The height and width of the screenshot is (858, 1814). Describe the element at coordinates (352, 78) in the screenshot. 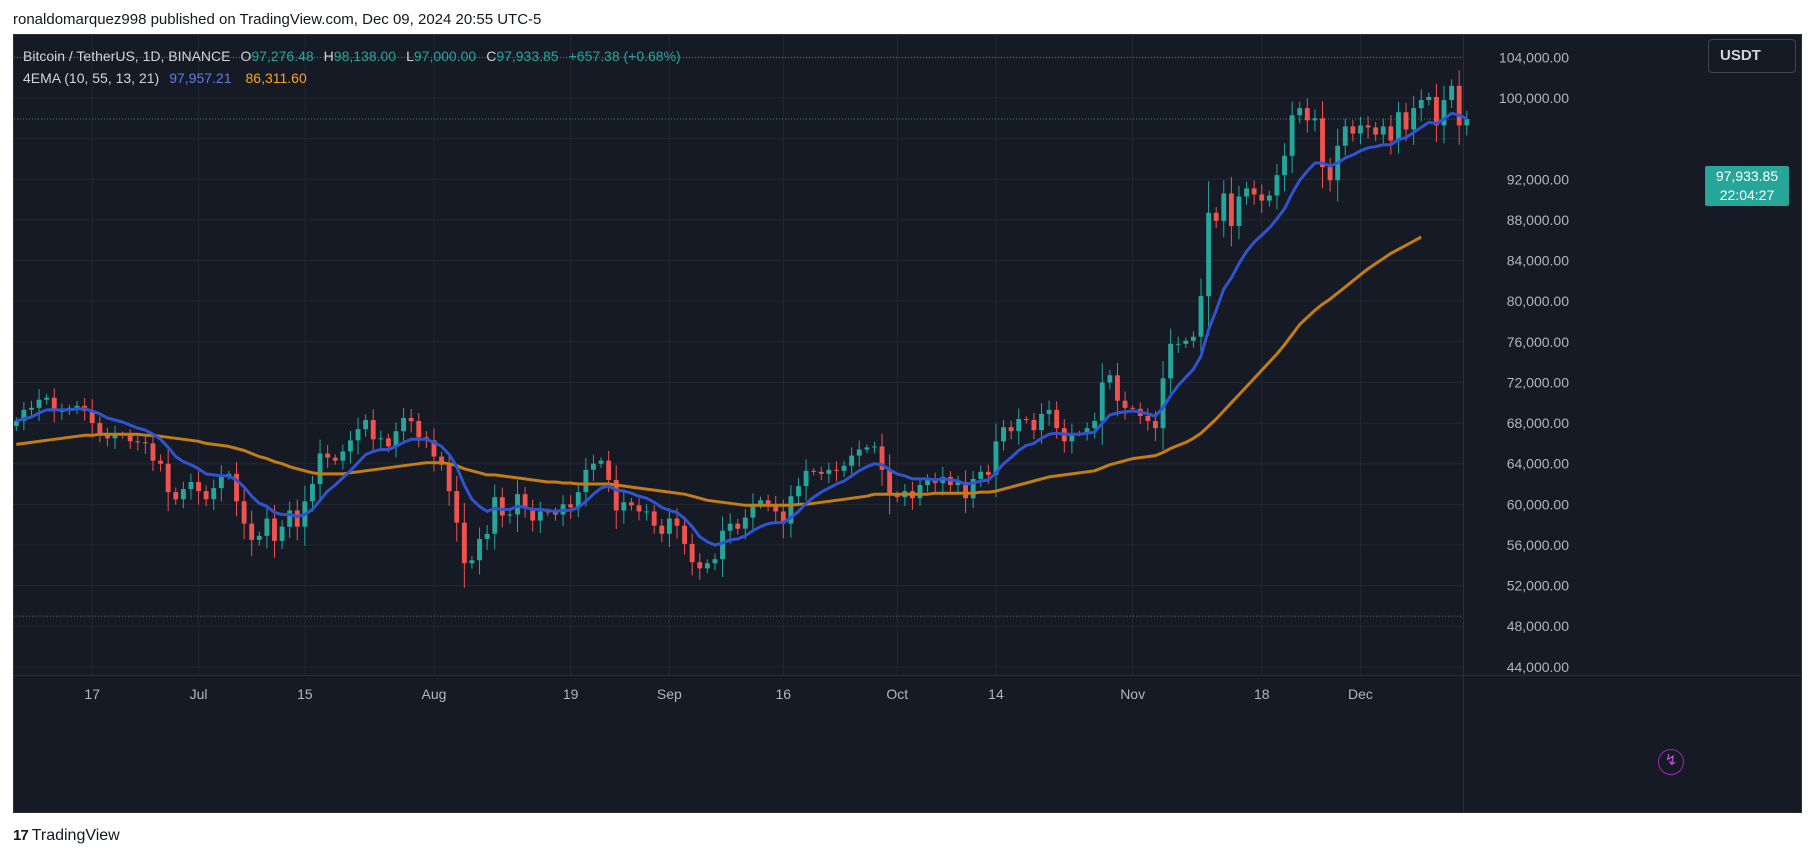

I see `legend-indicator-row: 4EMA (10, 55, 13, 21) 97,957.21 86,311.60` at that location.